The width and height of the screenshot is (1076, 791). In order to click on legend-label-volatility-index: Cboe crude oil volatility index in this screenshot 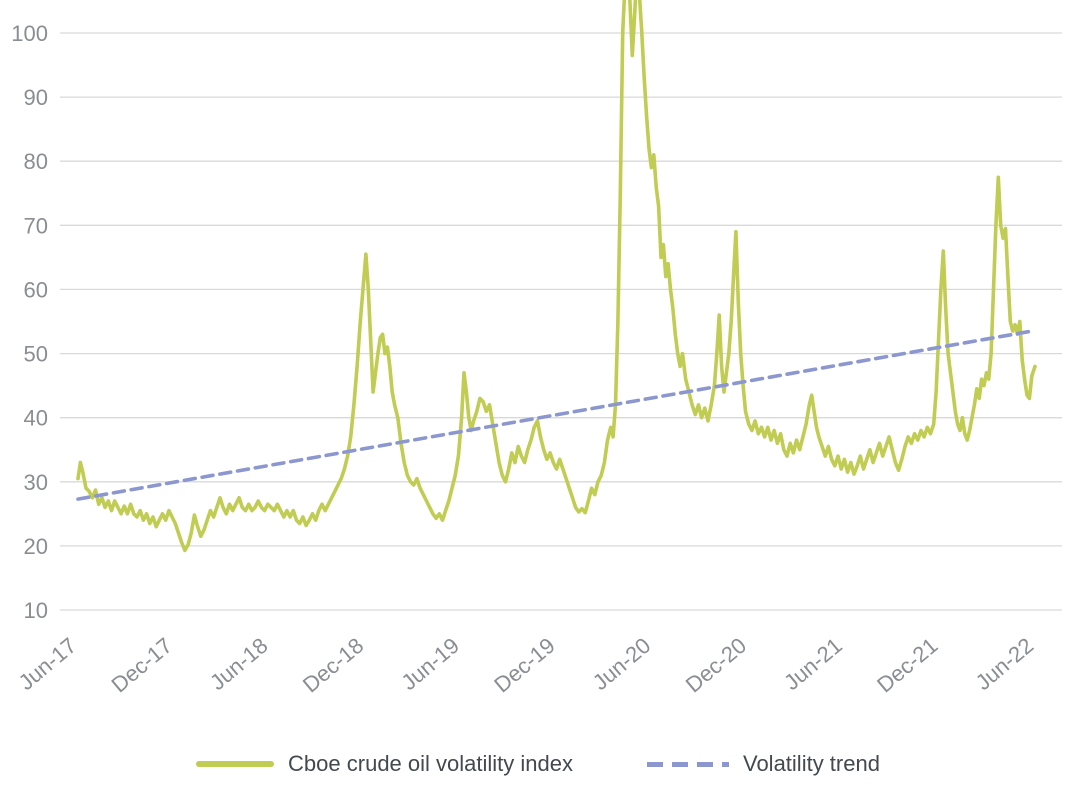, I will do `click(430, 763)`.